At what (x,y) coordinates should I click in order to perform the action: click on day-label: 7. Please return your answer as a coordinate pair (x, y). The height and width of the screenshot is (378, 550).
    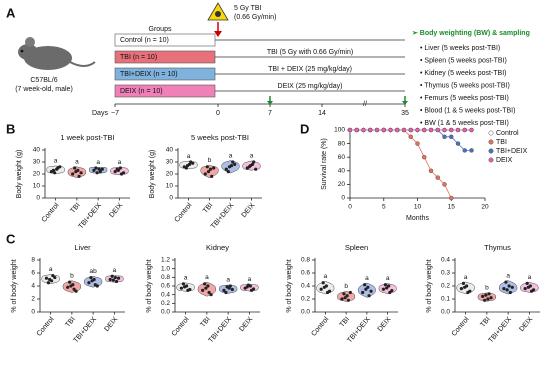
    Looking at the image, I should click on (270, 113).